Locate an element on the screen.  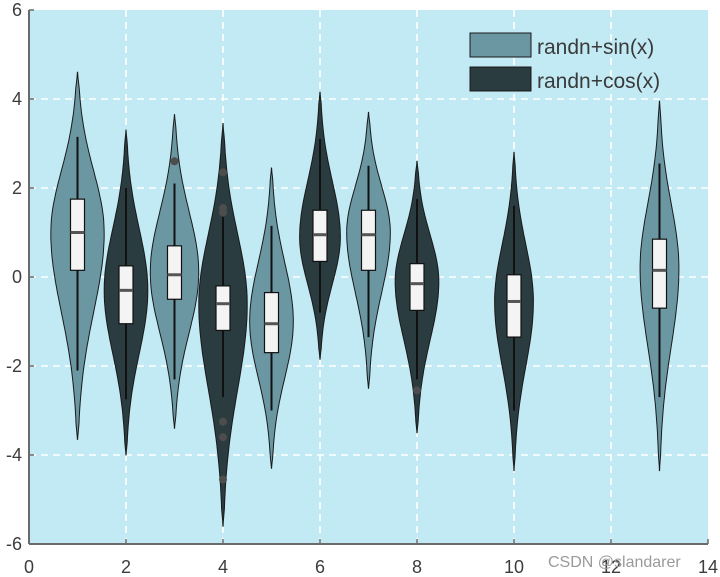
y-tick-label: 6 is located at coordinates (17, 10).